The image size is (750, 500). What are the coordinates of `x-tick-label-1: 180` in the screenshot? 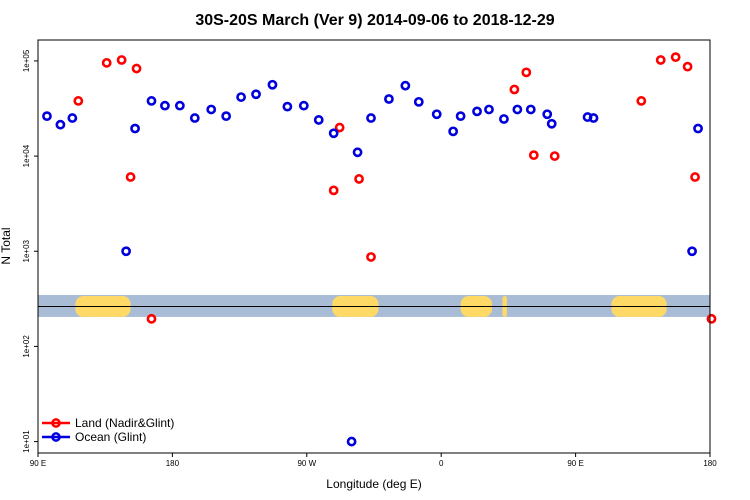 It's located at (173, 463).